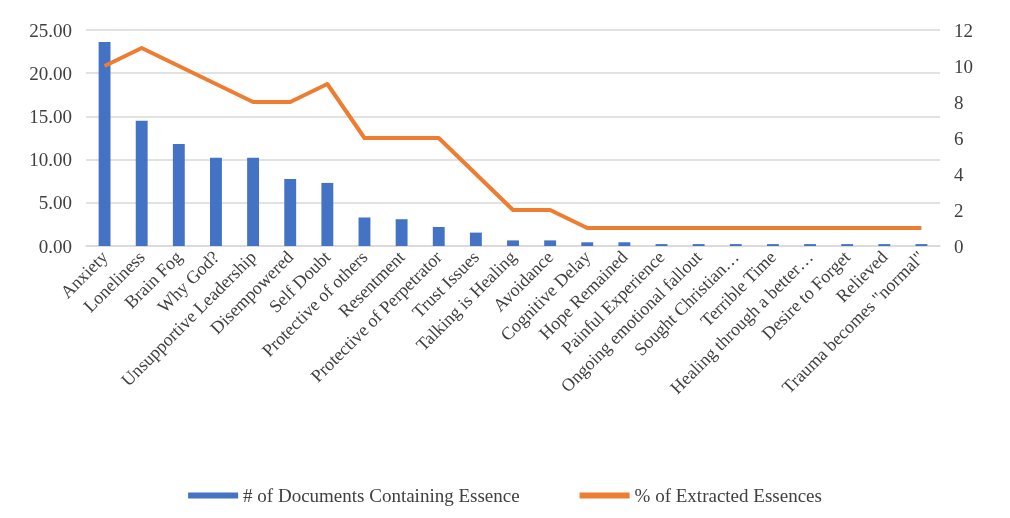  I want to click on y2-tick-label: 4, so click(959, 174).